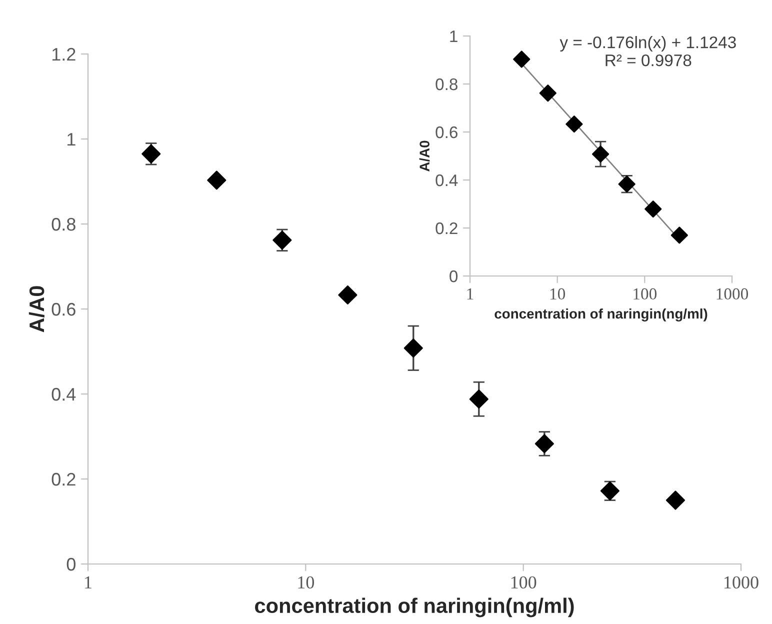  What do you see at coordinates (64, 54) in the screenshot?
I see `y-tick-label: 1.2` at bounding box center [64, 54].